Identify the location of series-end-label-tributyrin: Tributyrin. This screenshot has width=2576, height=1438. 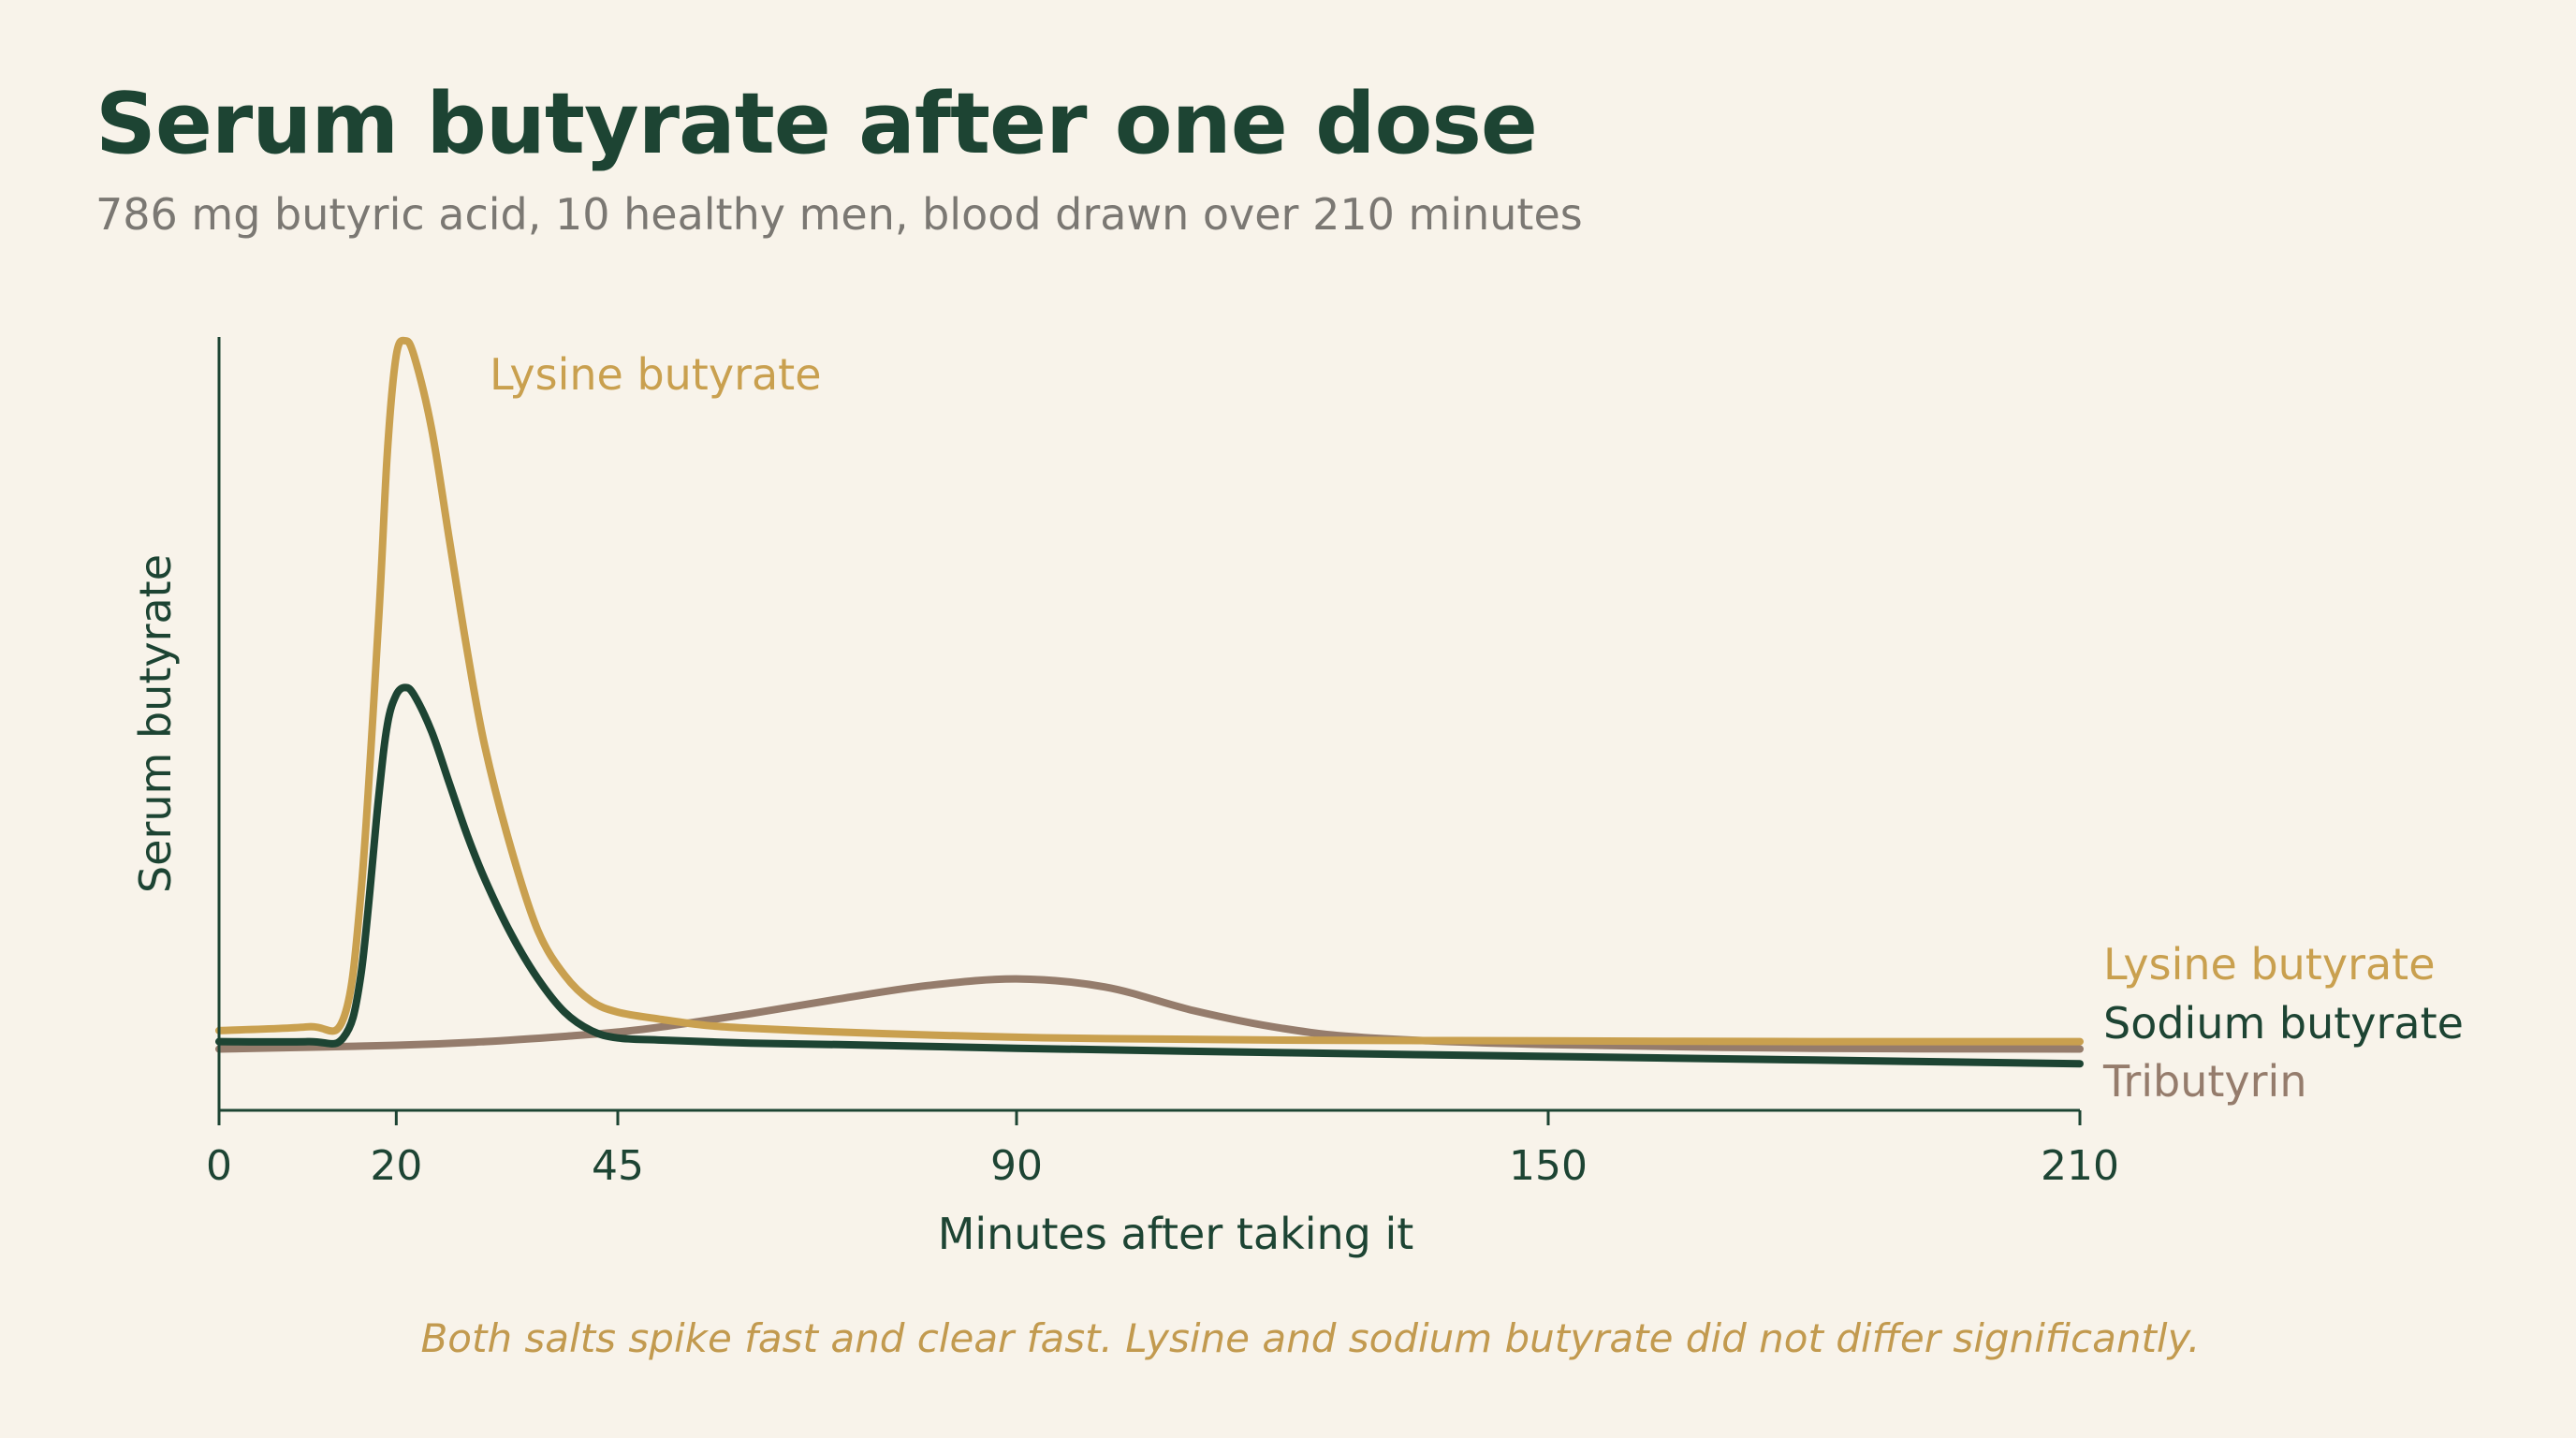
(2204, 1081).